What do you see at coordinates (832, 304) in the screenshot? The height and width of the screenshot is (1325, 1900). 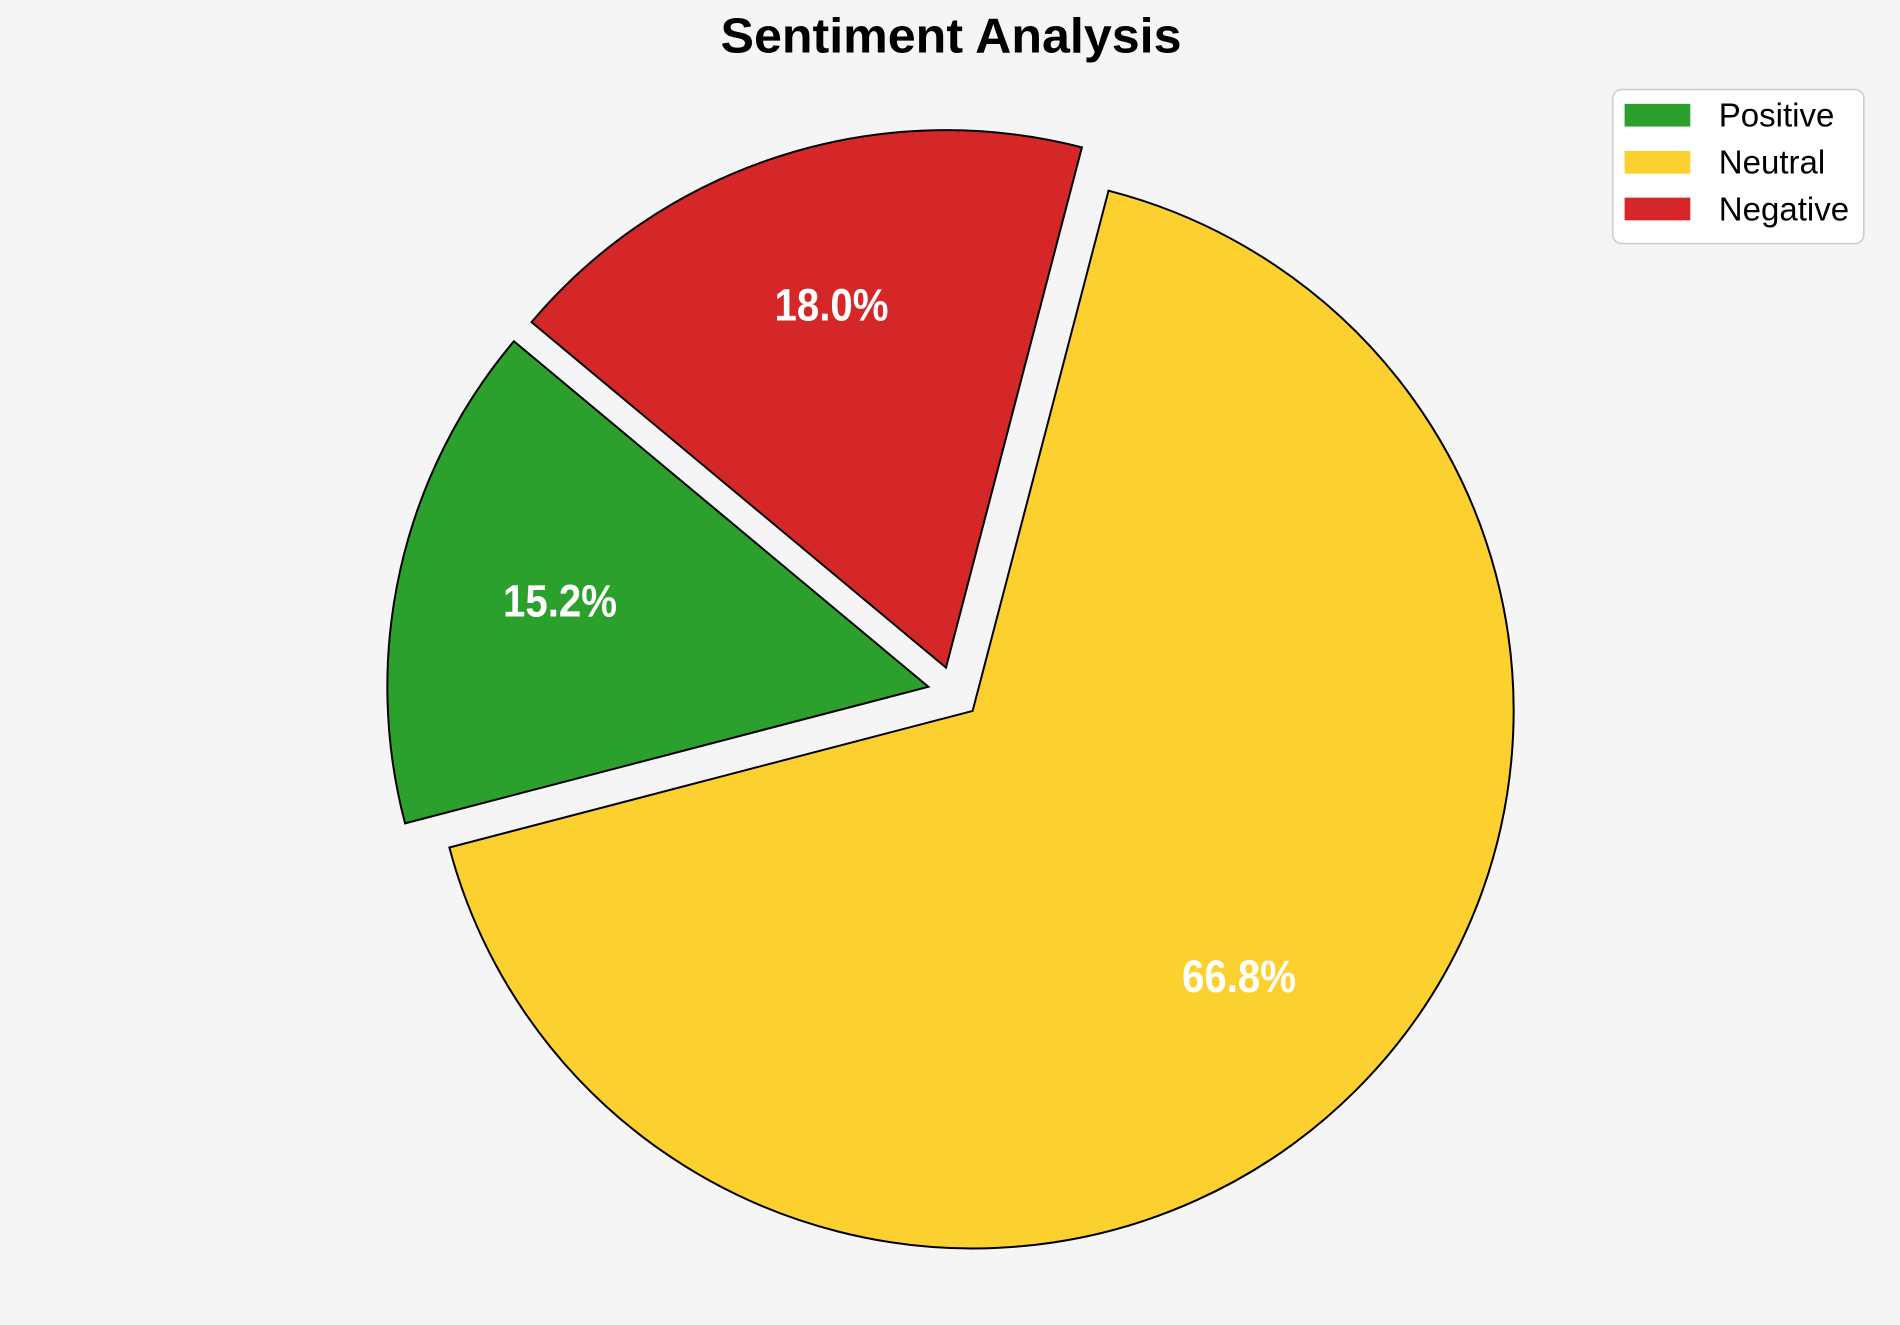 I see `svg-text: 18.0%` at bounding box center [832, 304].